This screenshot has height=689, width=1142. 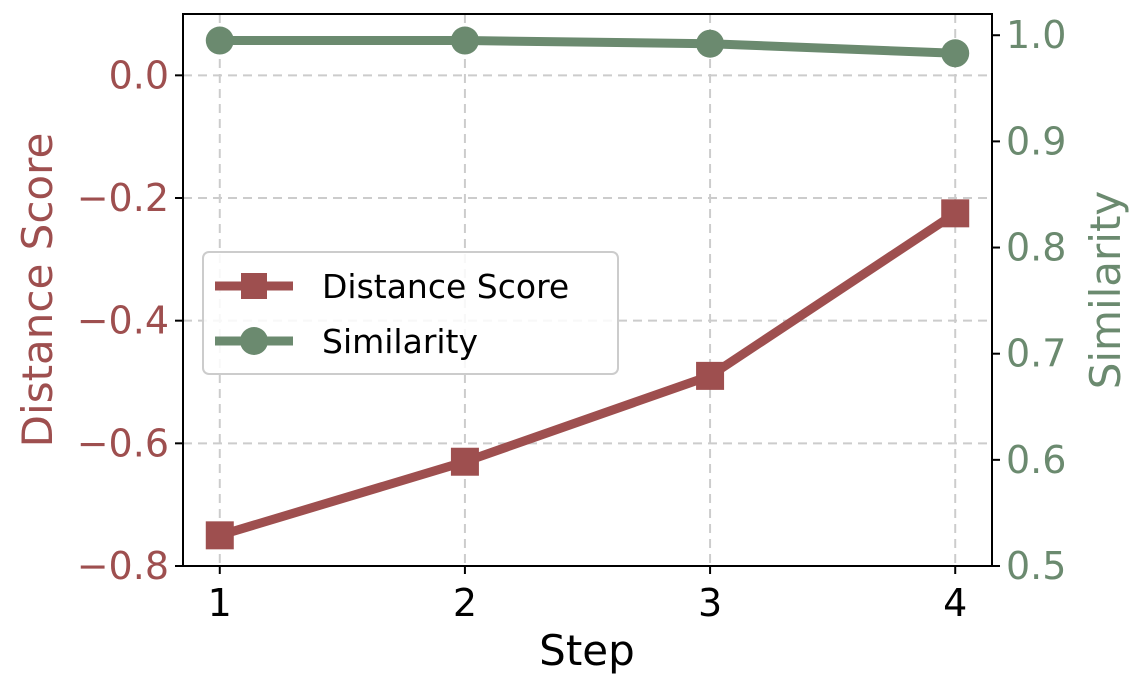 I want to click on legend-box, so click(x=410, y=313).